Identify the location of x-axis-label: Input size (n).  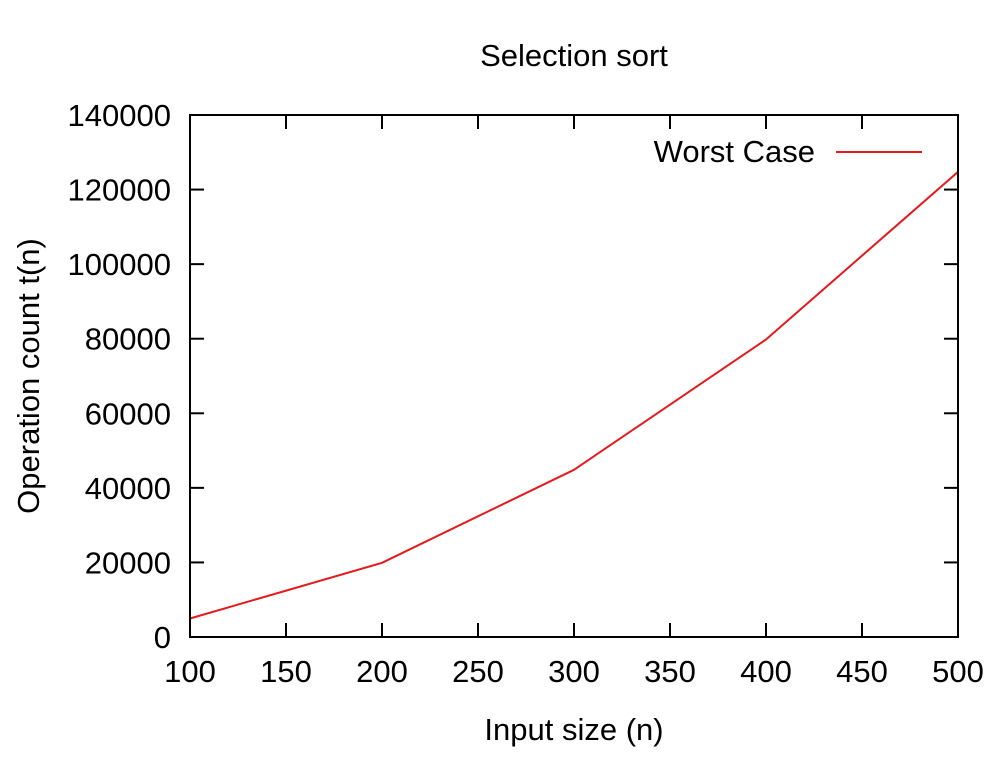
(573, 729).